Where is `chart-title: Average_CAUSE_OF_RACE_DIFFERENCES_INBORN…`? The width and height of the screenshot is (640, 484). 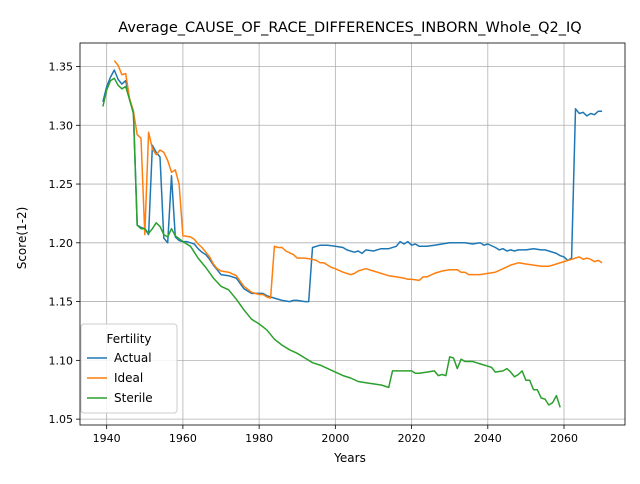 chart-title: Average_CAUSE_OF_RACE_DIFFERENCES_INBORN… is located at coordinates (349, 28).